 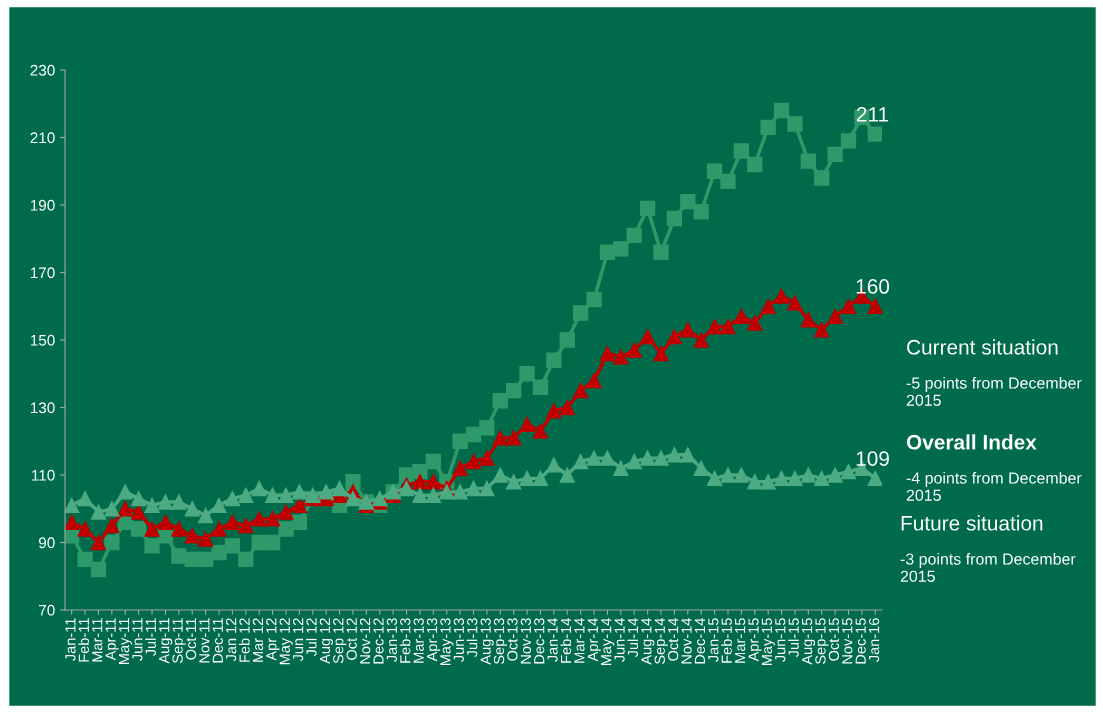 What do you see at coordinates (872, 114) in the screenshot?
I see `annotation: 211` at bounding box center [872, 114].